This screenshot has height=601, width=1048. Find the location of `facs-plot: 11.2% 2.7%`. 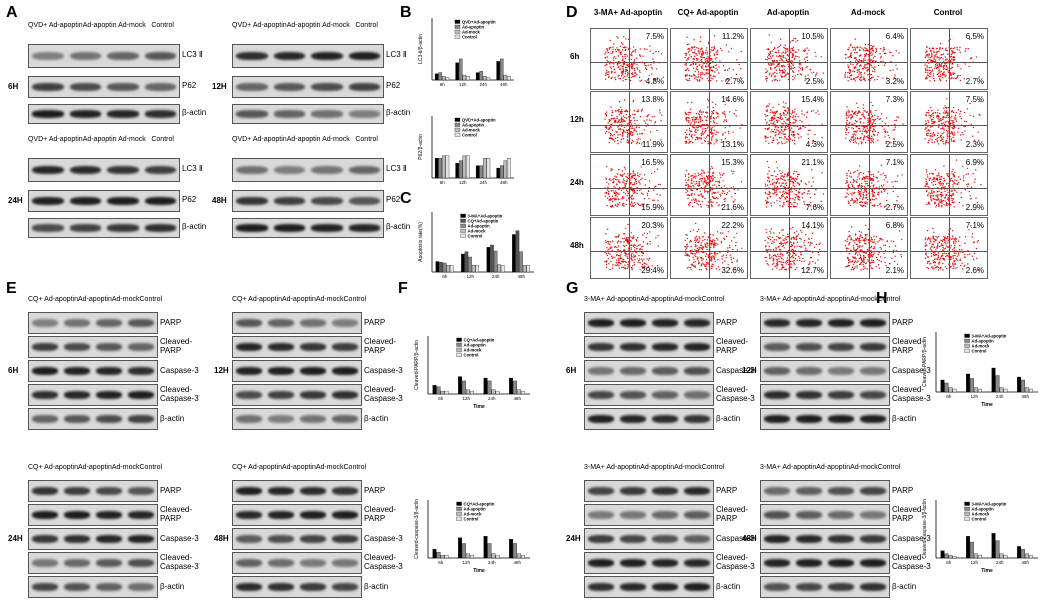

facs-plot: 11.2% 2.7% is located at coordinates (709, 59).